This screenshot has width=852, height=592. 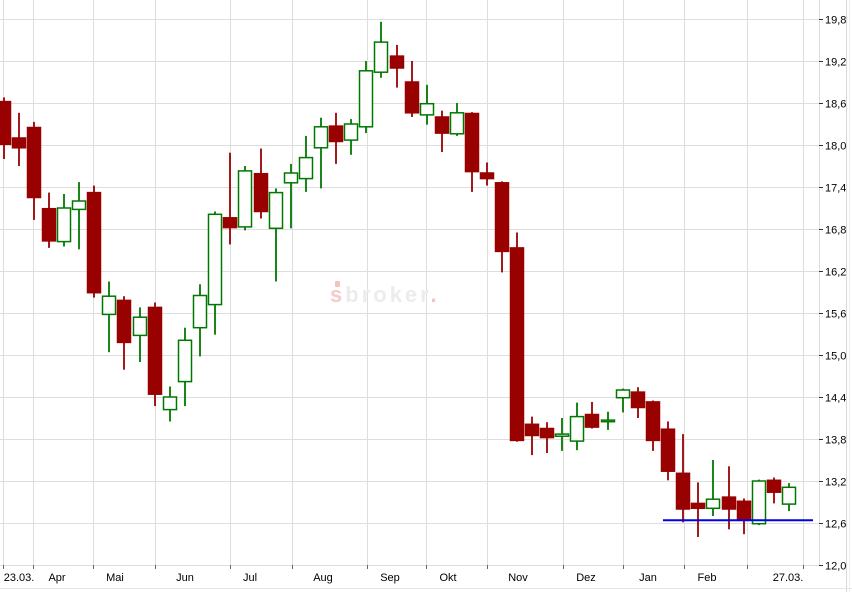 I want to click on y-axis-label: 18,0, so click(x=835, y=147).